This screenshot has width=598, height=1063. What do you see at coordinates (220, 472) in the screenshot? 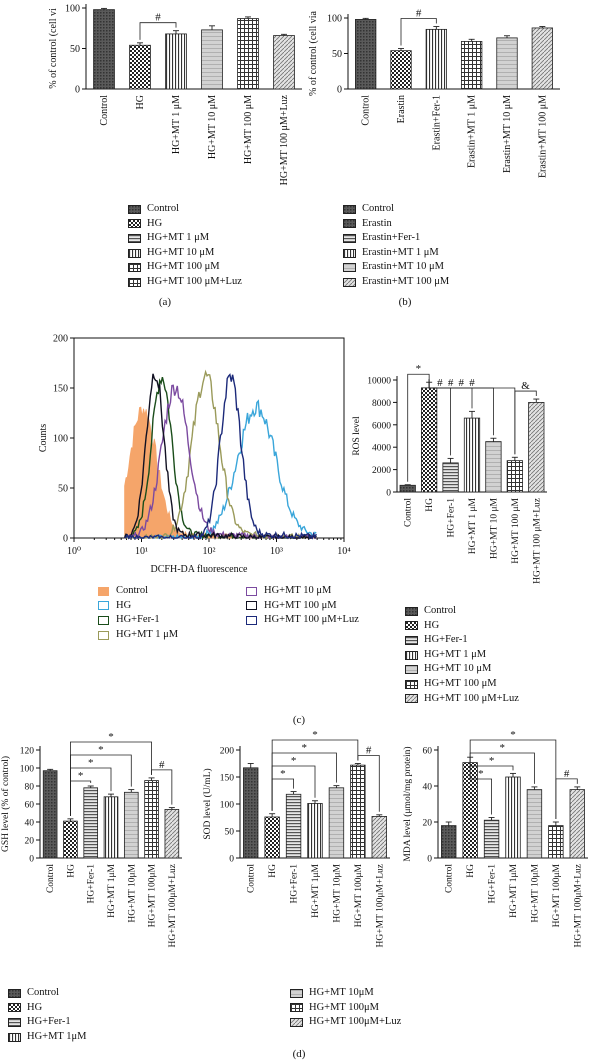
I see `histogram-series` at bounding box center [220, 472].